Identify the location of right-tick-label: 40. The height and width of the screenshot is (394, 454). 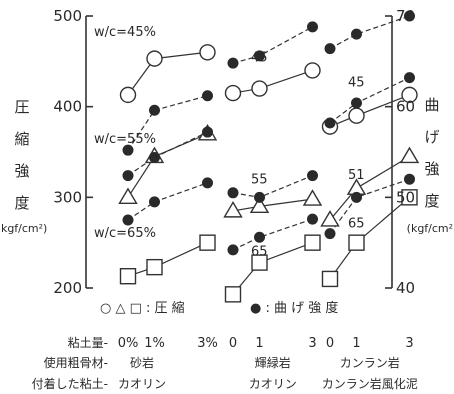
(405, 288).